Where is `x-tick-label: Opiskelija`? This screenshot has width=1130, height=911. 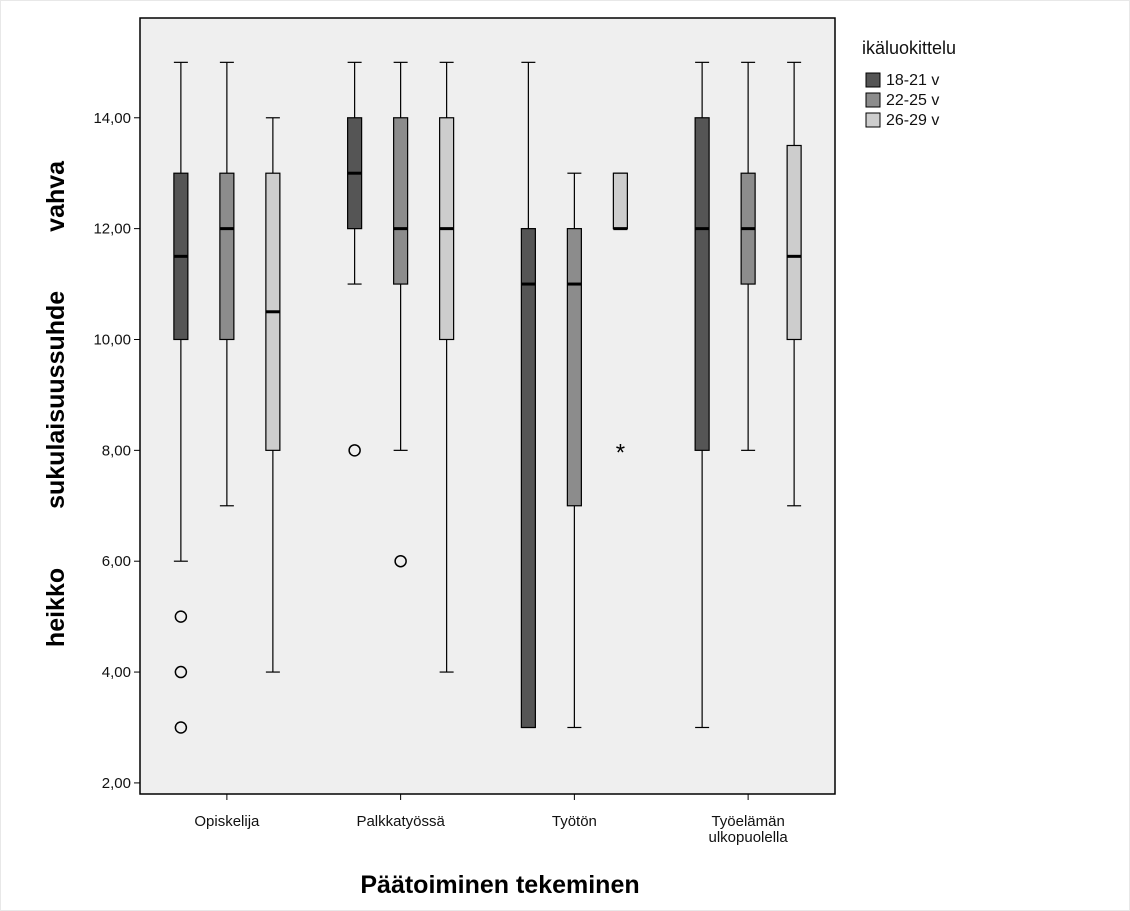 x-tick-label: Opiskelija is located at coordinates (227, 821).